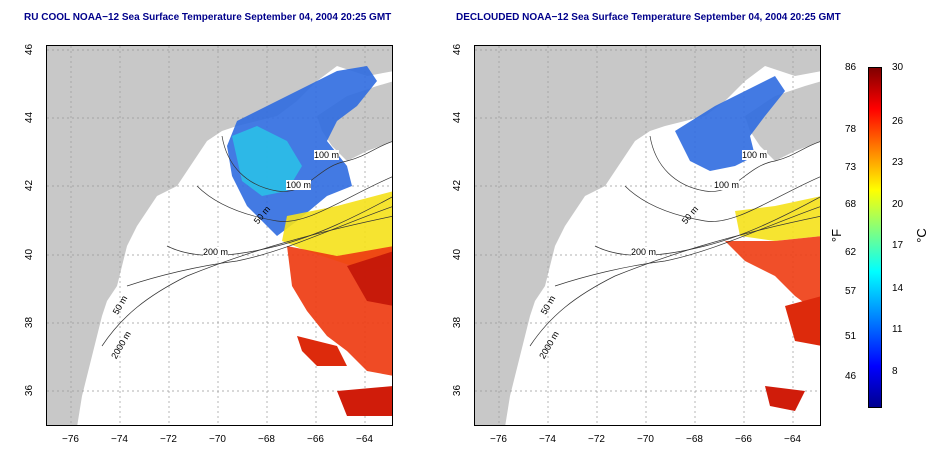  I want to click on left-x-tick-70: −70, so click(217, 439).